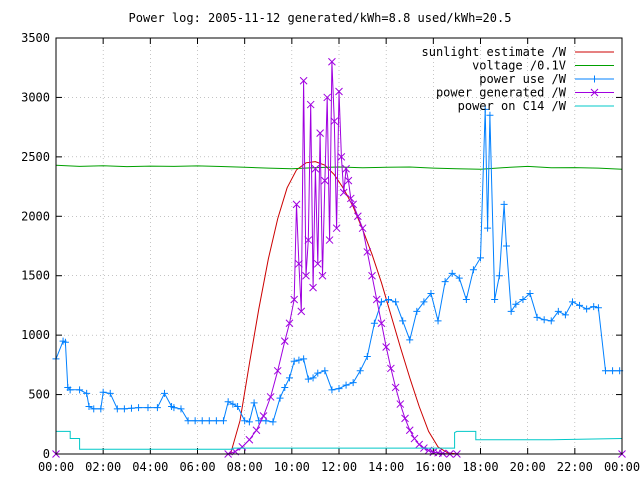 Image resolution: width=640 pixels, height=480 pixels. What do you see at coordinates (197, 467) in the screenshot?
I see `x-tick-label: 06:00` at bounding box center [197, 467].